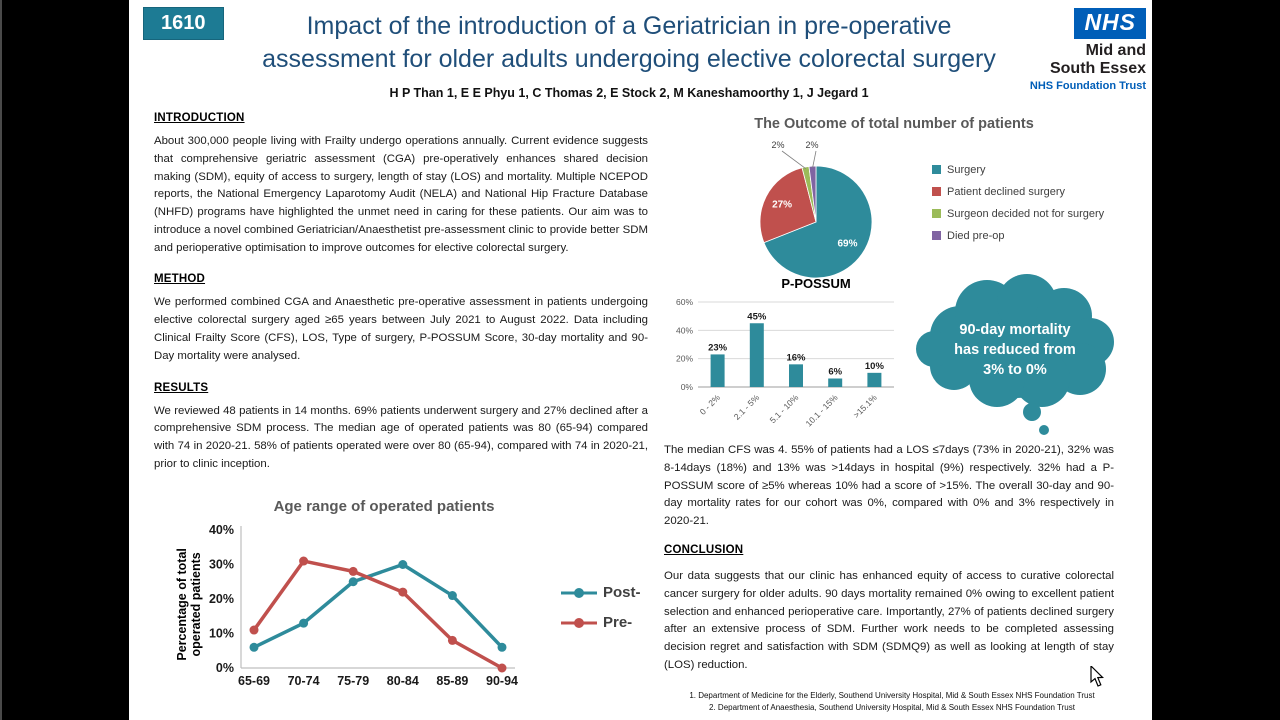  Describe the element at coordinates (403, 681) in the screenshot. I see `svg-text: 80-84` at that location.